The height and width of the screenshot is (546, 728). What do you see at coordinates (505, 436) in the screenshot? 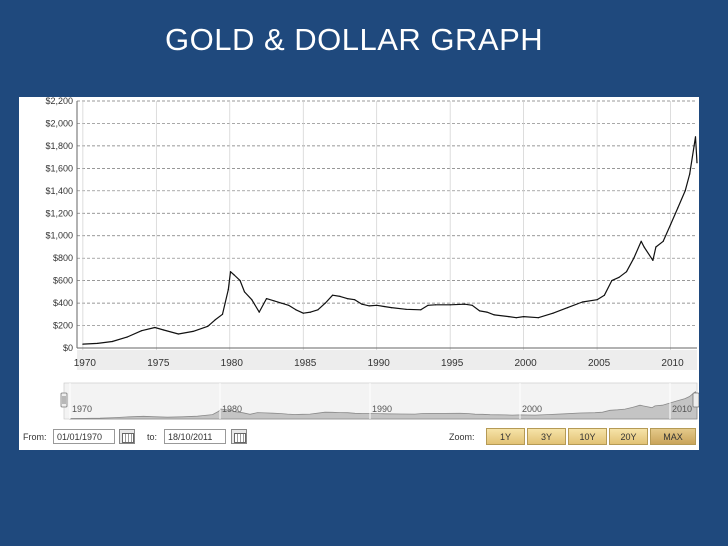
I see `zoom-1y-button: 1Y` at bounding box center [505, 436].